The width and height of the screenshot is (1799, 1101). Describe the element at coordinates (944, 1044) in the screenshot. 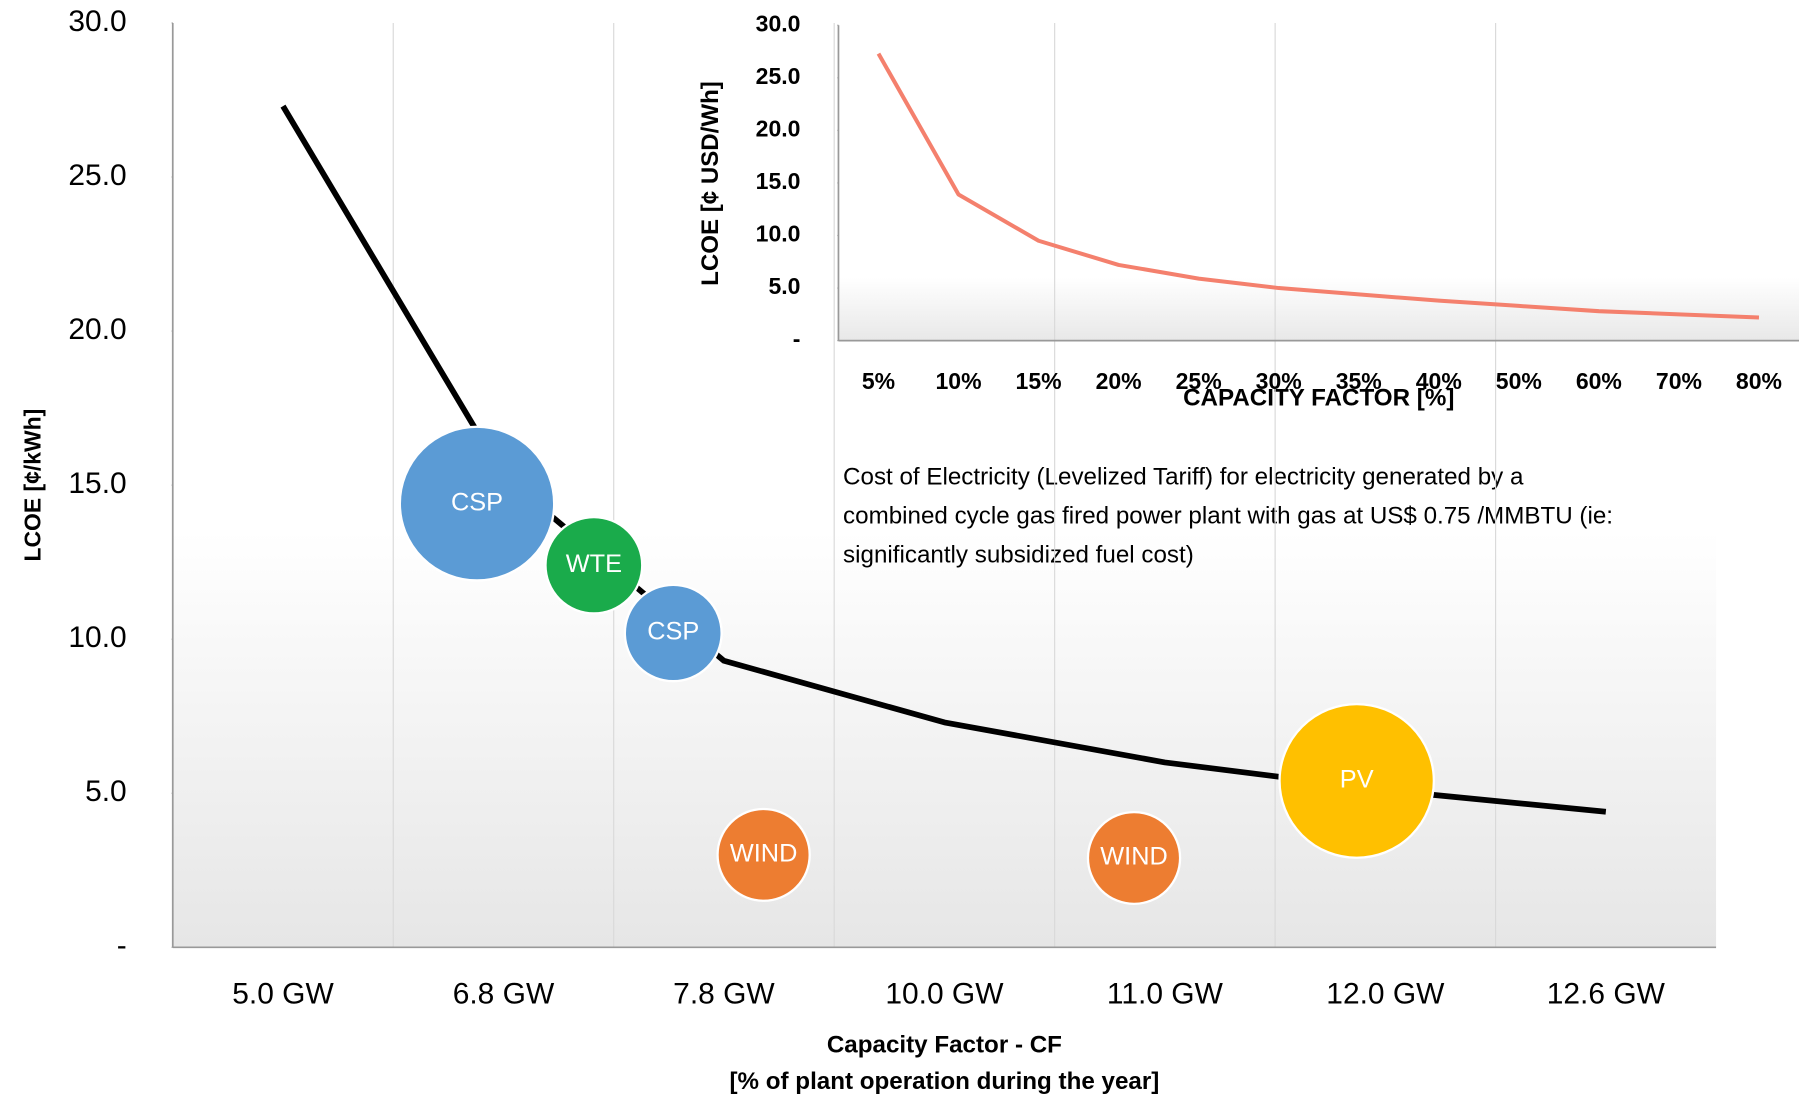

I see `x-axis-label: Capacity Factor - CF` at that location.